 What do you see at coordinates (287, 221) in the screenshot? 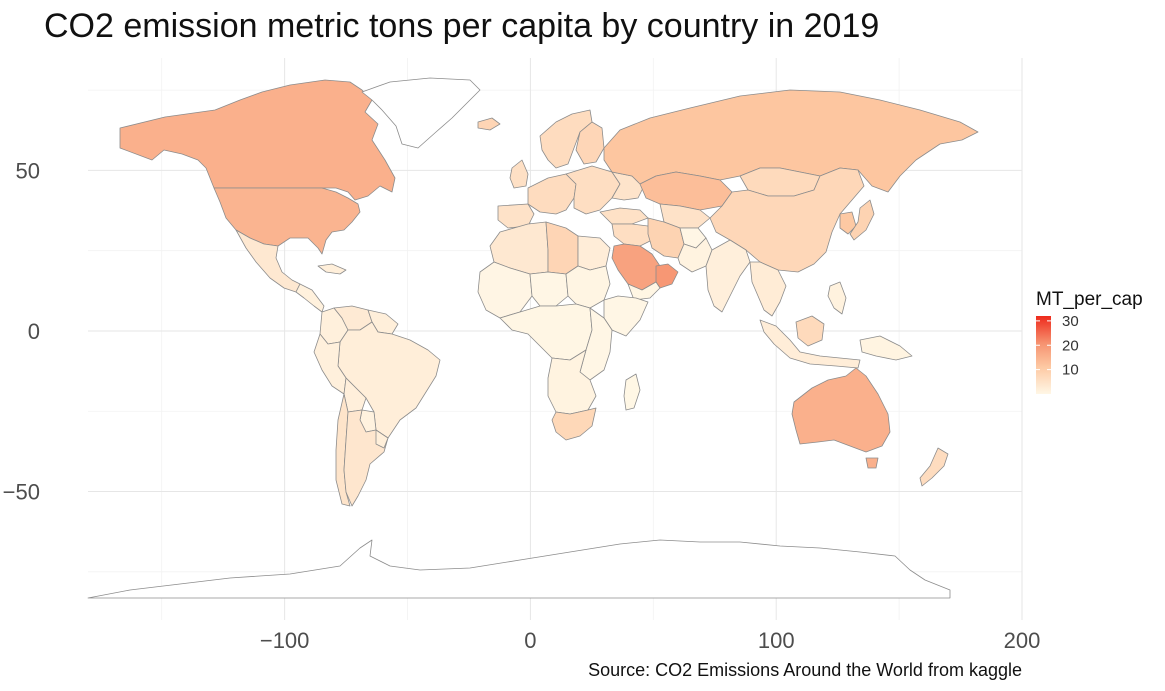
I see `region-united-states` at bounding box center [287, 221].